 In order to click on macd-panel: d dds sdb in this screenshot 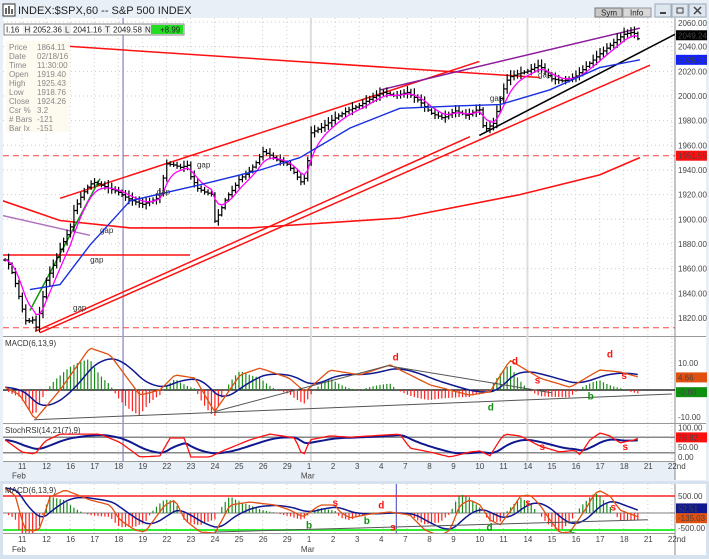, I will do `click(339, 384)`.